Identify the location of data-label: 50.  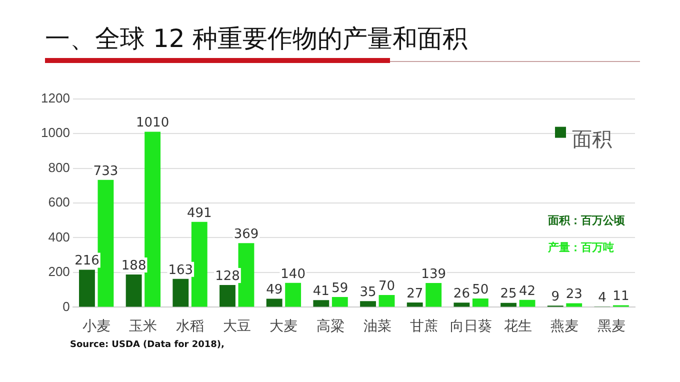
(480, 290).